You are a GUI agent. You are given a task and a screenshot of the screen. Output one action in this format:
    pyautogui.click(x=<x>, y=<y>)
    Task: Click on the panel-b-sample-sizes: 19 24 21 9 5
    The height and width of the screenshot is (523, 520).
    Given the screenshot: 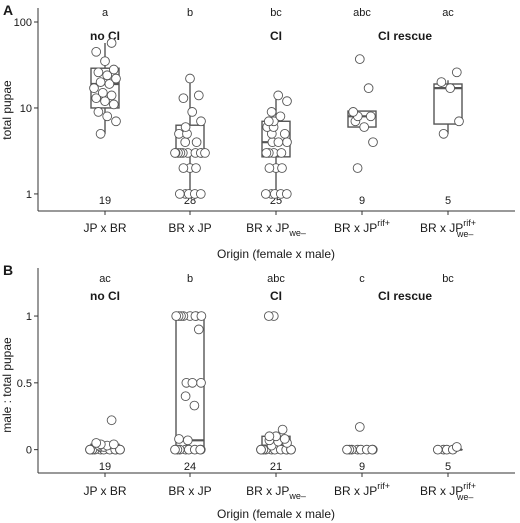 What is the action you would take?
    pyautogui.click(x=275, y=467)
    